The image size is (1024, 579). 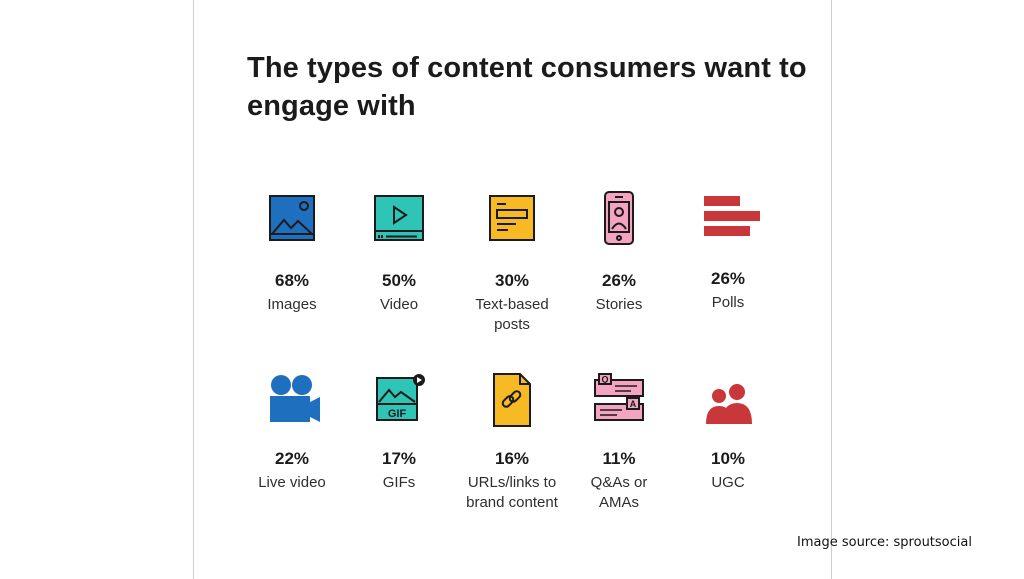 I want to click on value-label: 16%, so click(x=512, y=458).